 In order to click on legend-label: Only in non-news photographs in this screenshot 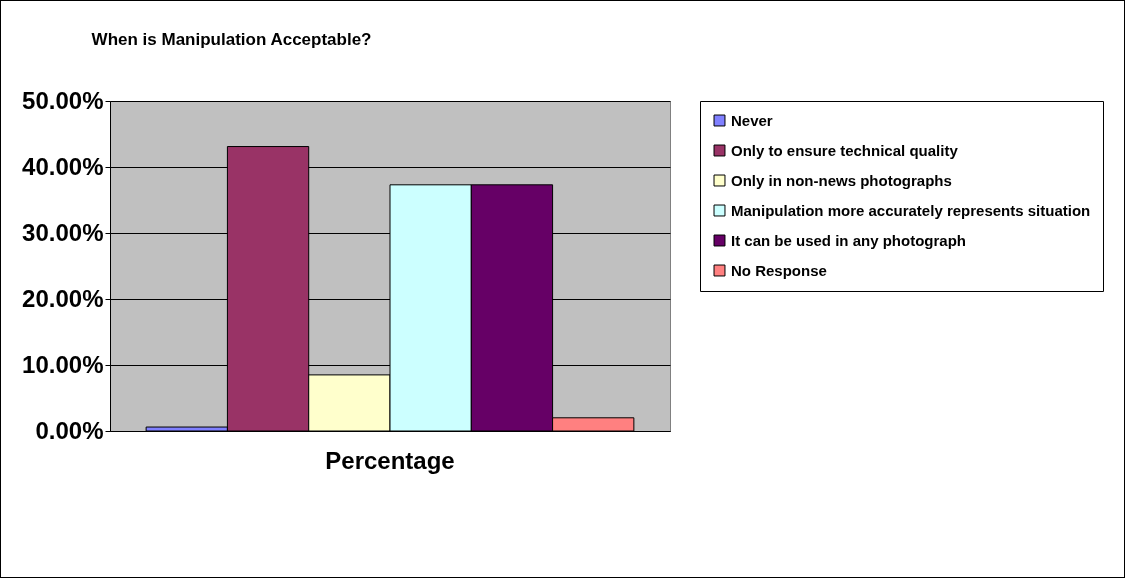, I will do `click(841, 180)`.